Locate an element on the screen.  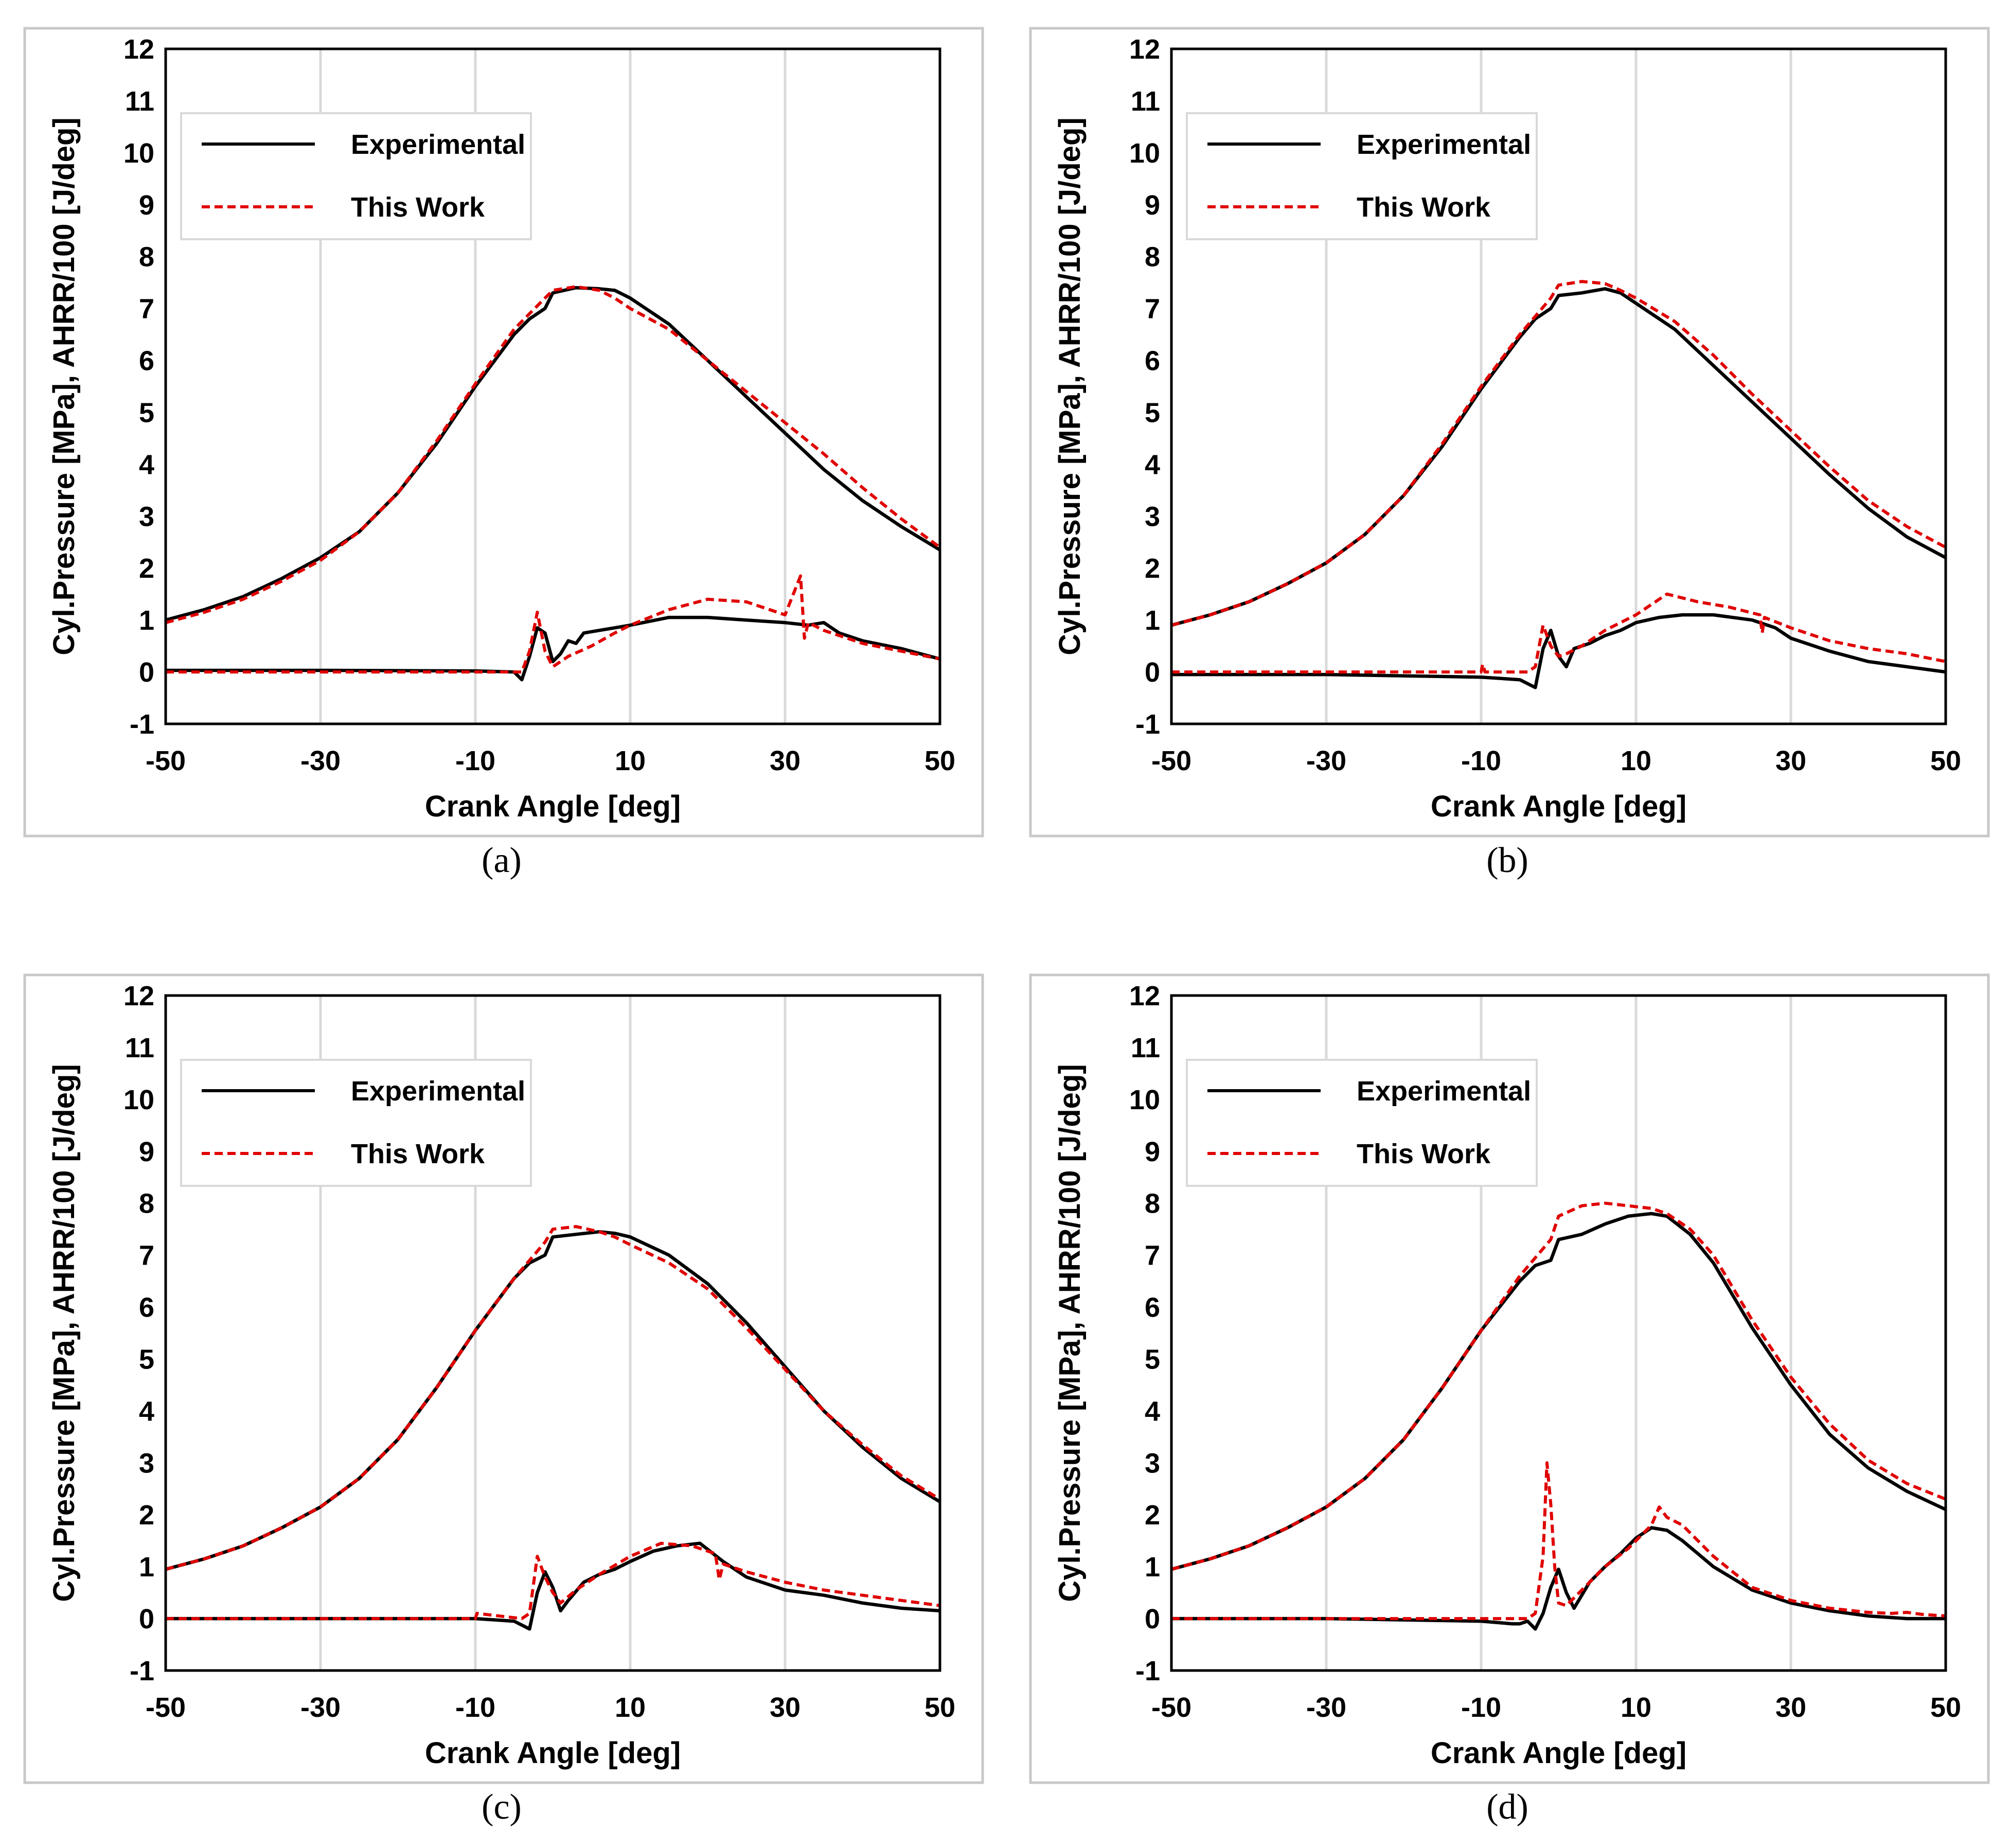
y-tick-label: 0 is located at coordinates (1153, 1619).